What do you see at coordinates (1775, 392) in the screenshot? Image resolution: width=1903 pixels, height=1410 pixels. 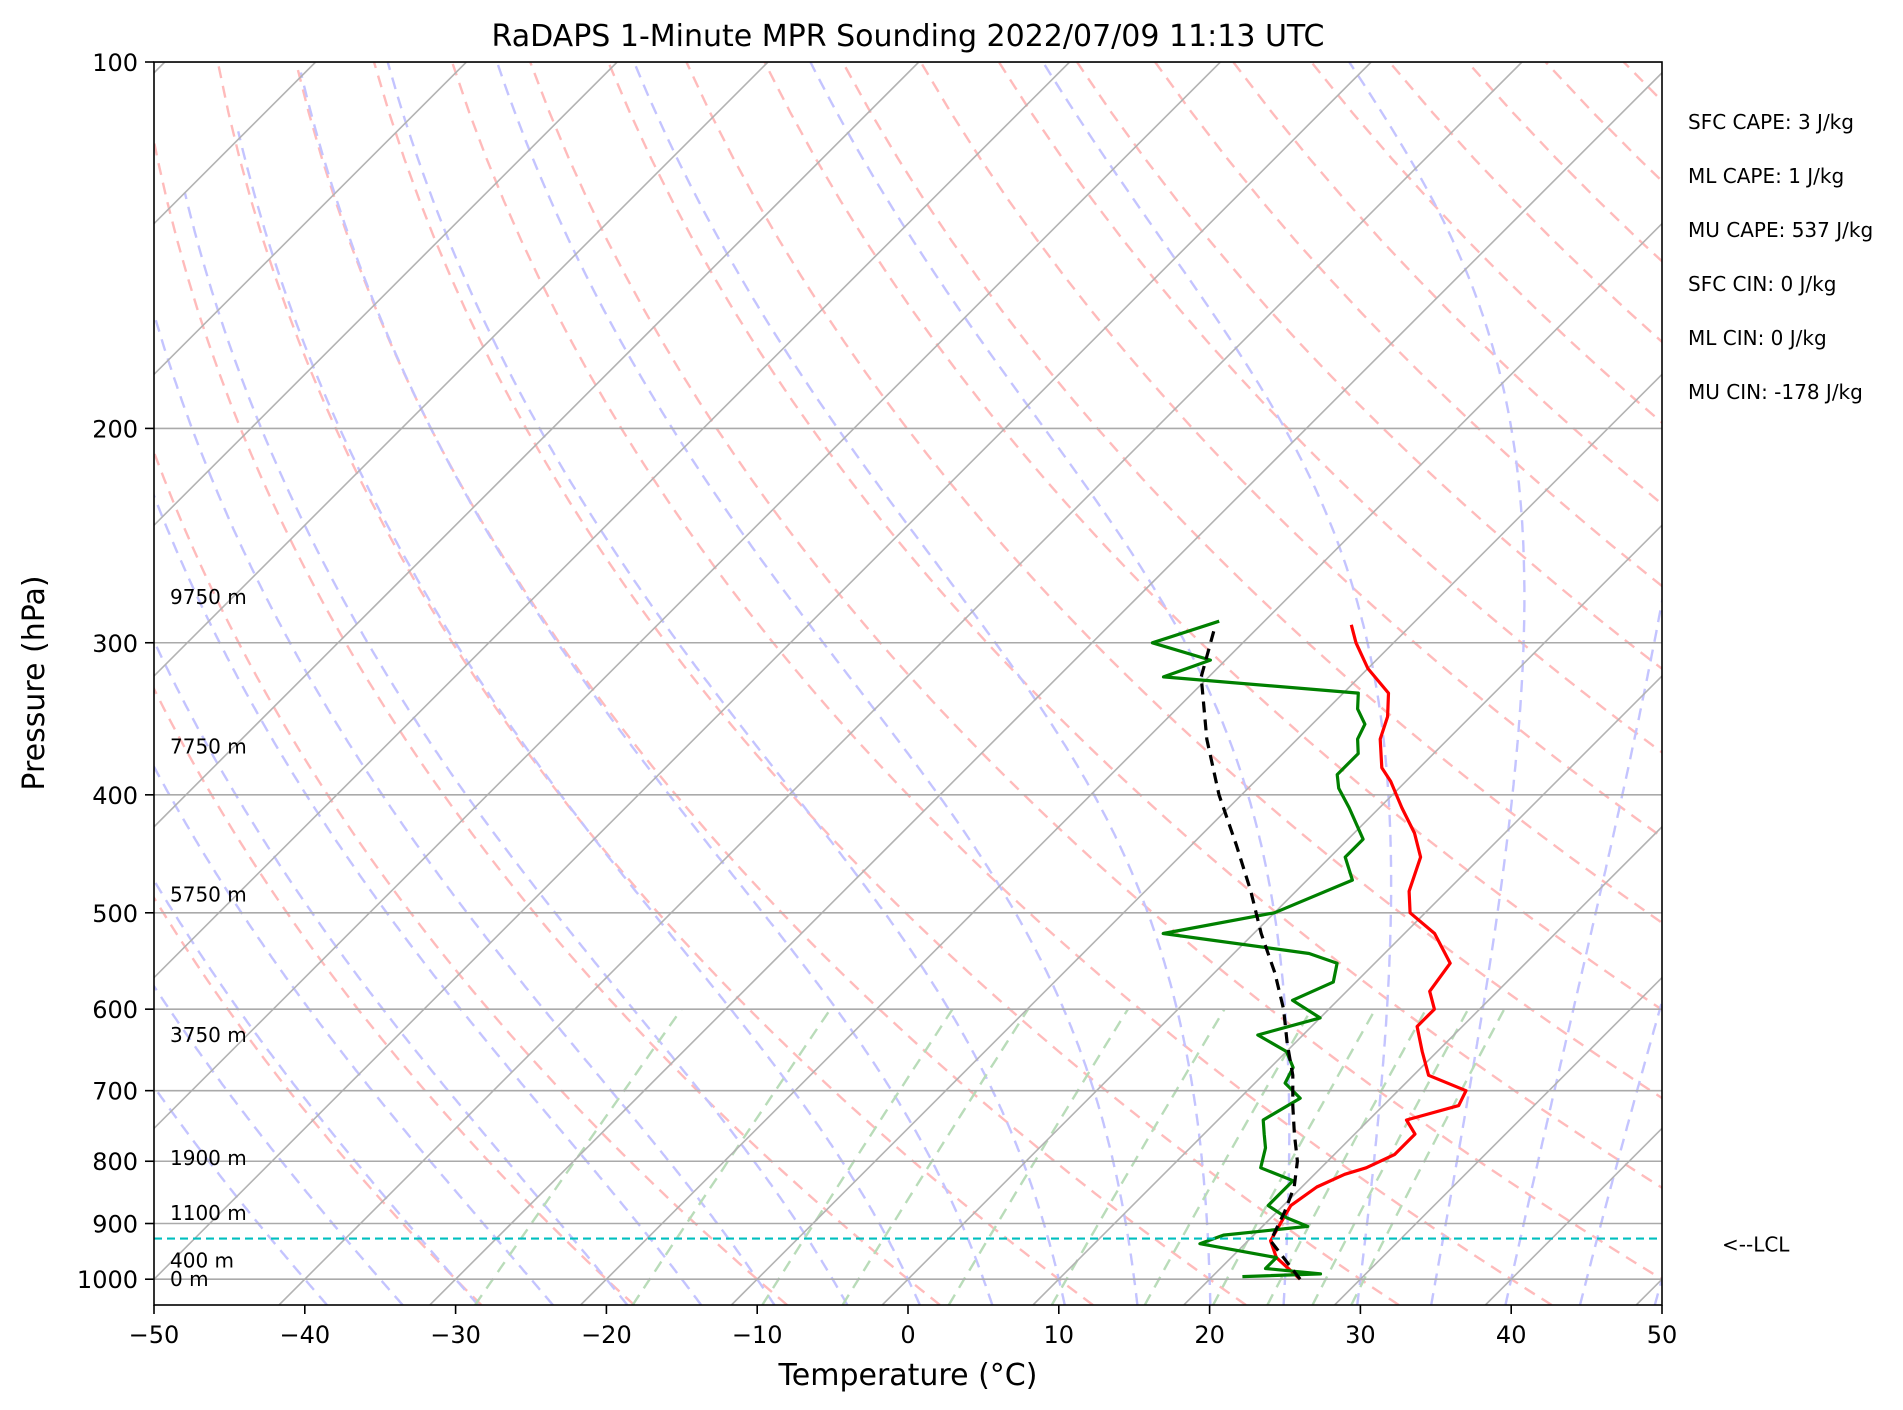 I see `stat-annotation: MU CIN: -178 J/kg` at bounding box center [1775, 392].